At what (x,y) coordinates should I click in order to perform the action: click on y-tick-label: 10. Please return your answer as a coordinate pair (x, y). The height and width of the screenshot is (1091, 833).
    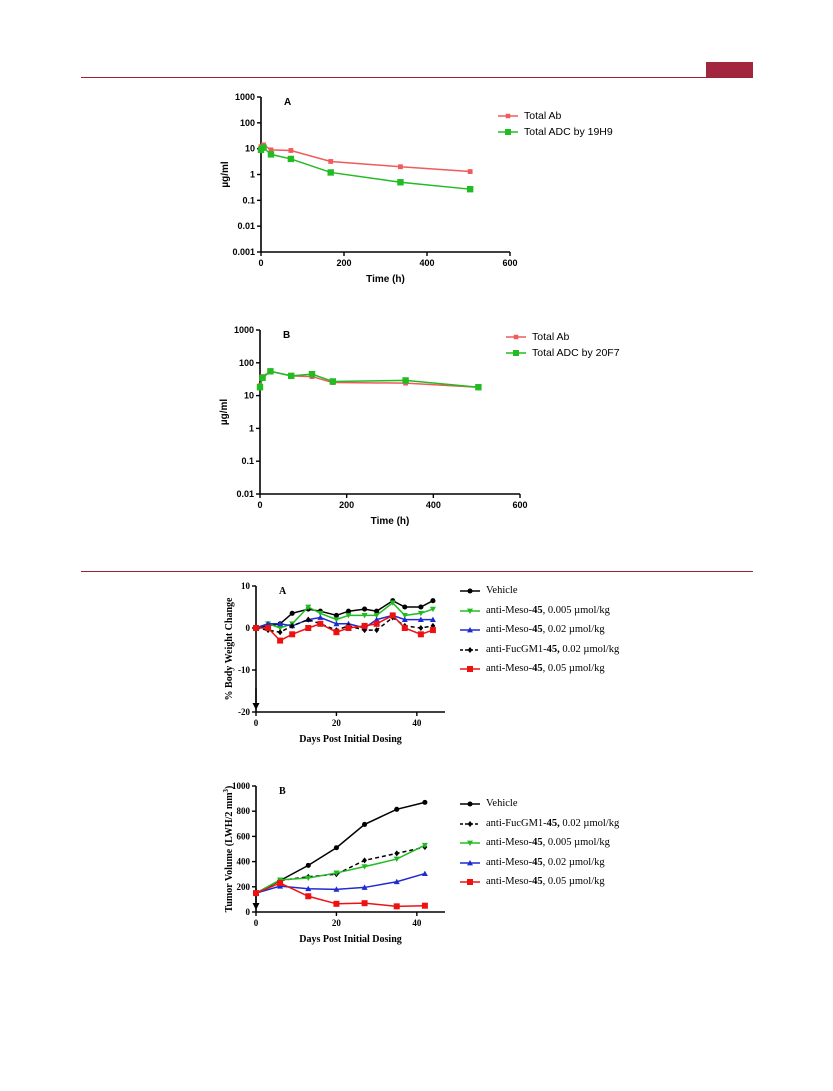
    Looking at the image, I should click on (246, 586).